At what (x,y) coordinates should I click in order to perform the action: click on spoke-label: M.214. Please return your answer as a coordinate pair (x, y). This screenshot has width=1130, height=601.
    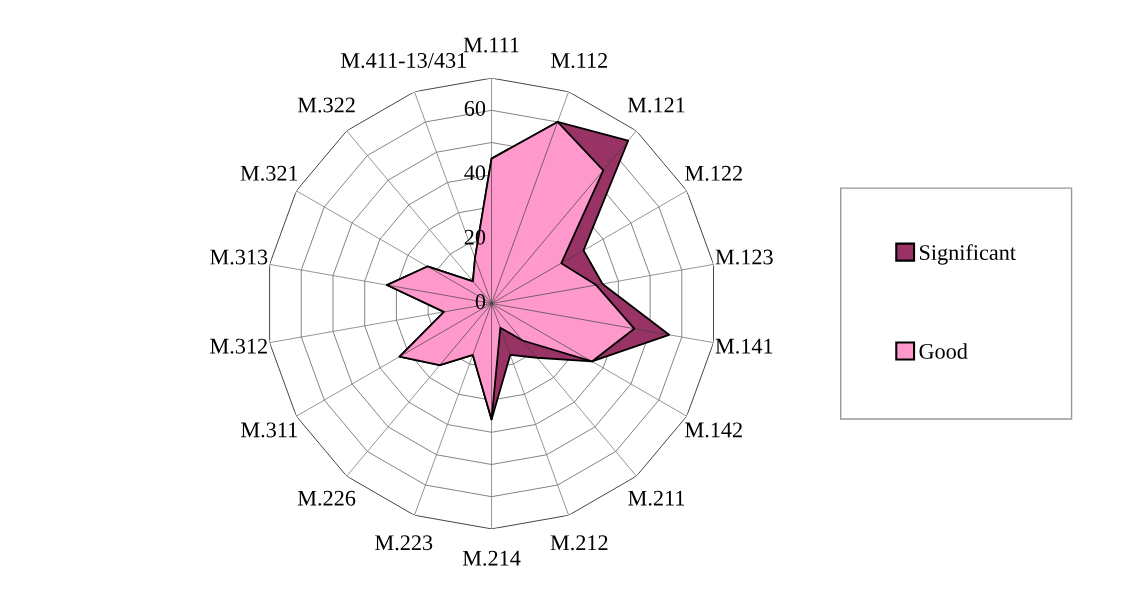
    Looking at the image, I should click on (491, 558).